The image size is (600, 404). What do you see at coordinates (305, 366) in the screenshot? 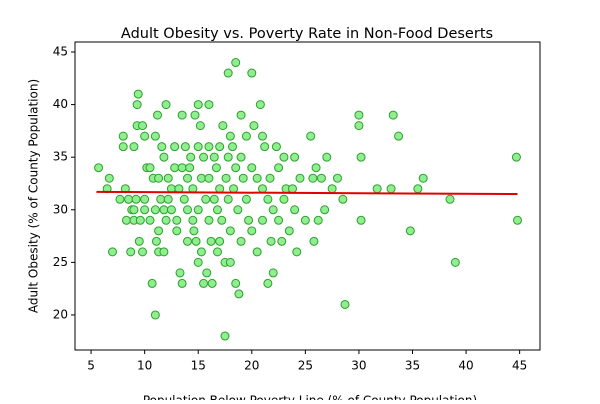
I see `x-tick-label: 25` at bounding box center [305, 366].